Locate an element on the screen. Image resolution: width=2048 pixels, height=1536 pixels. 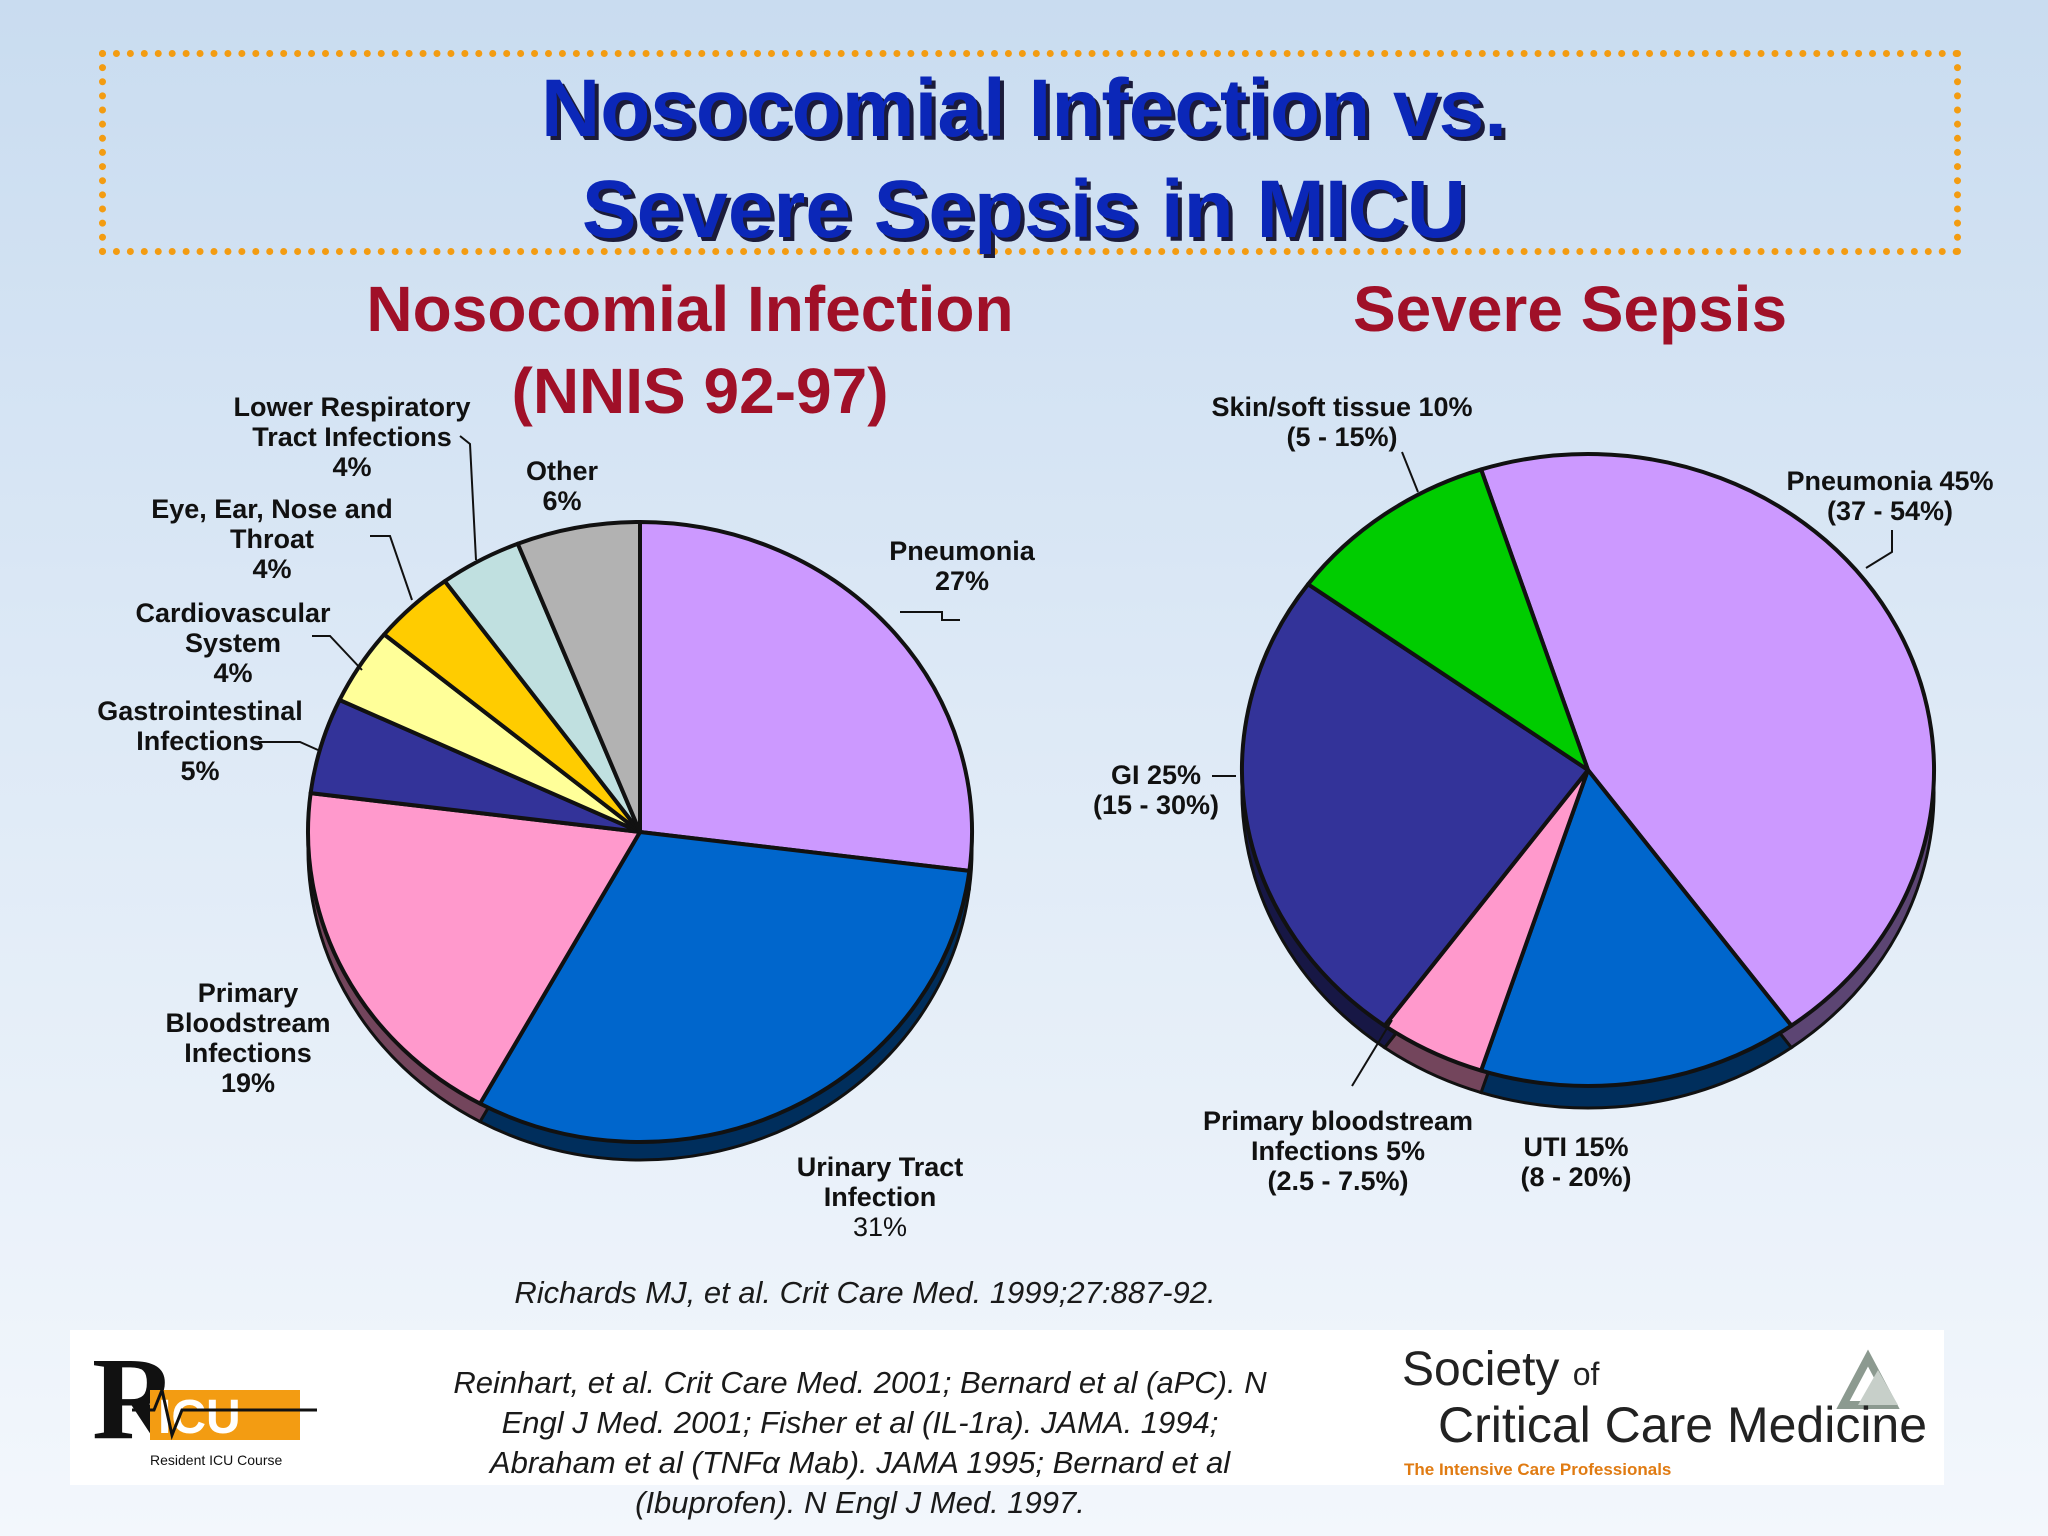
logo-icu-band is located at coordinates (225, 1415).